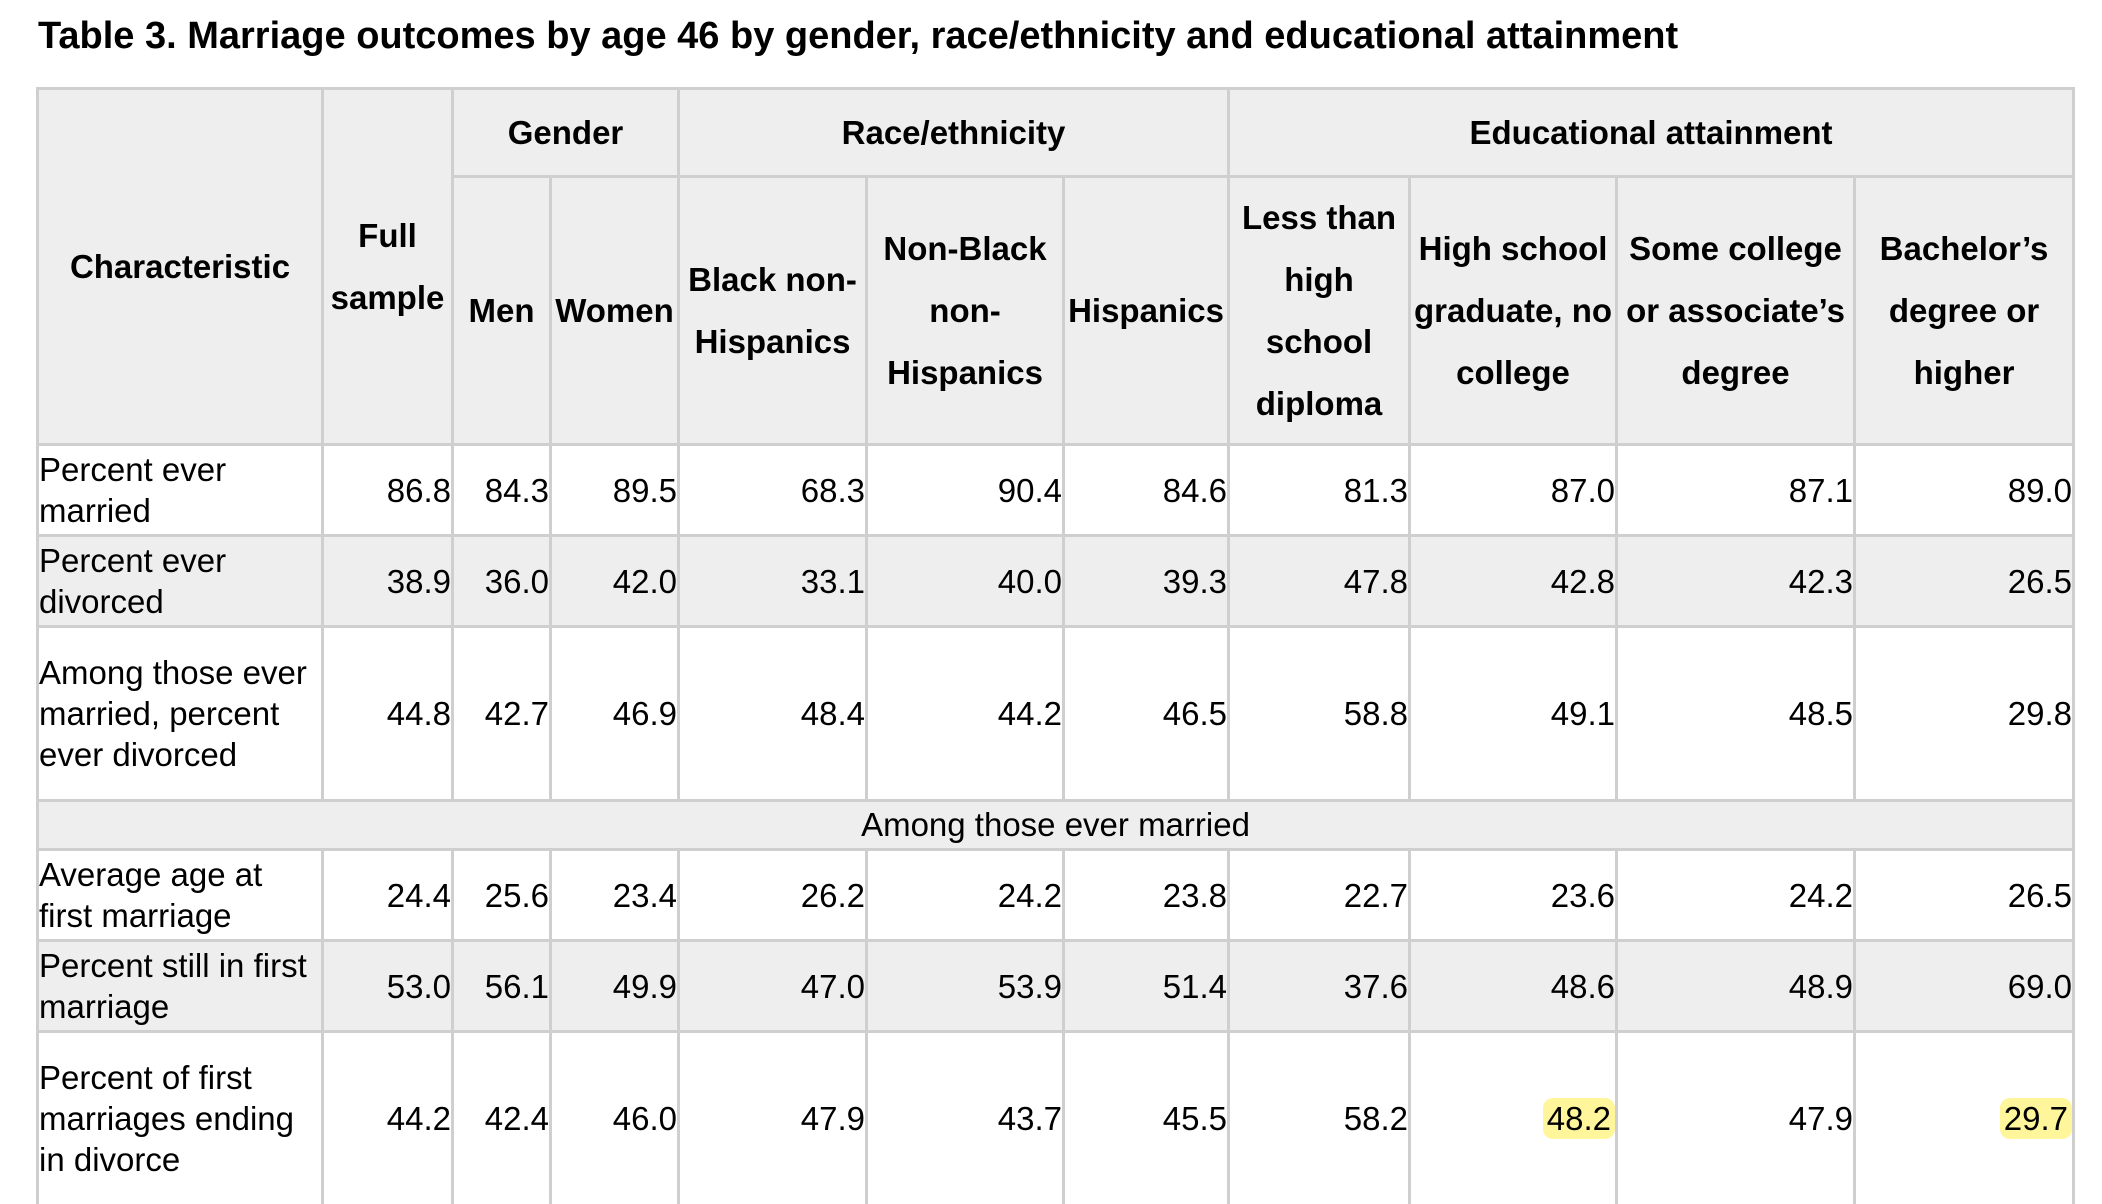 The image size is (2102, 1204). Describe the element at coordinates (1579, 1118) in the screenshot. I see `highlighted-value: 48.2` at that location.